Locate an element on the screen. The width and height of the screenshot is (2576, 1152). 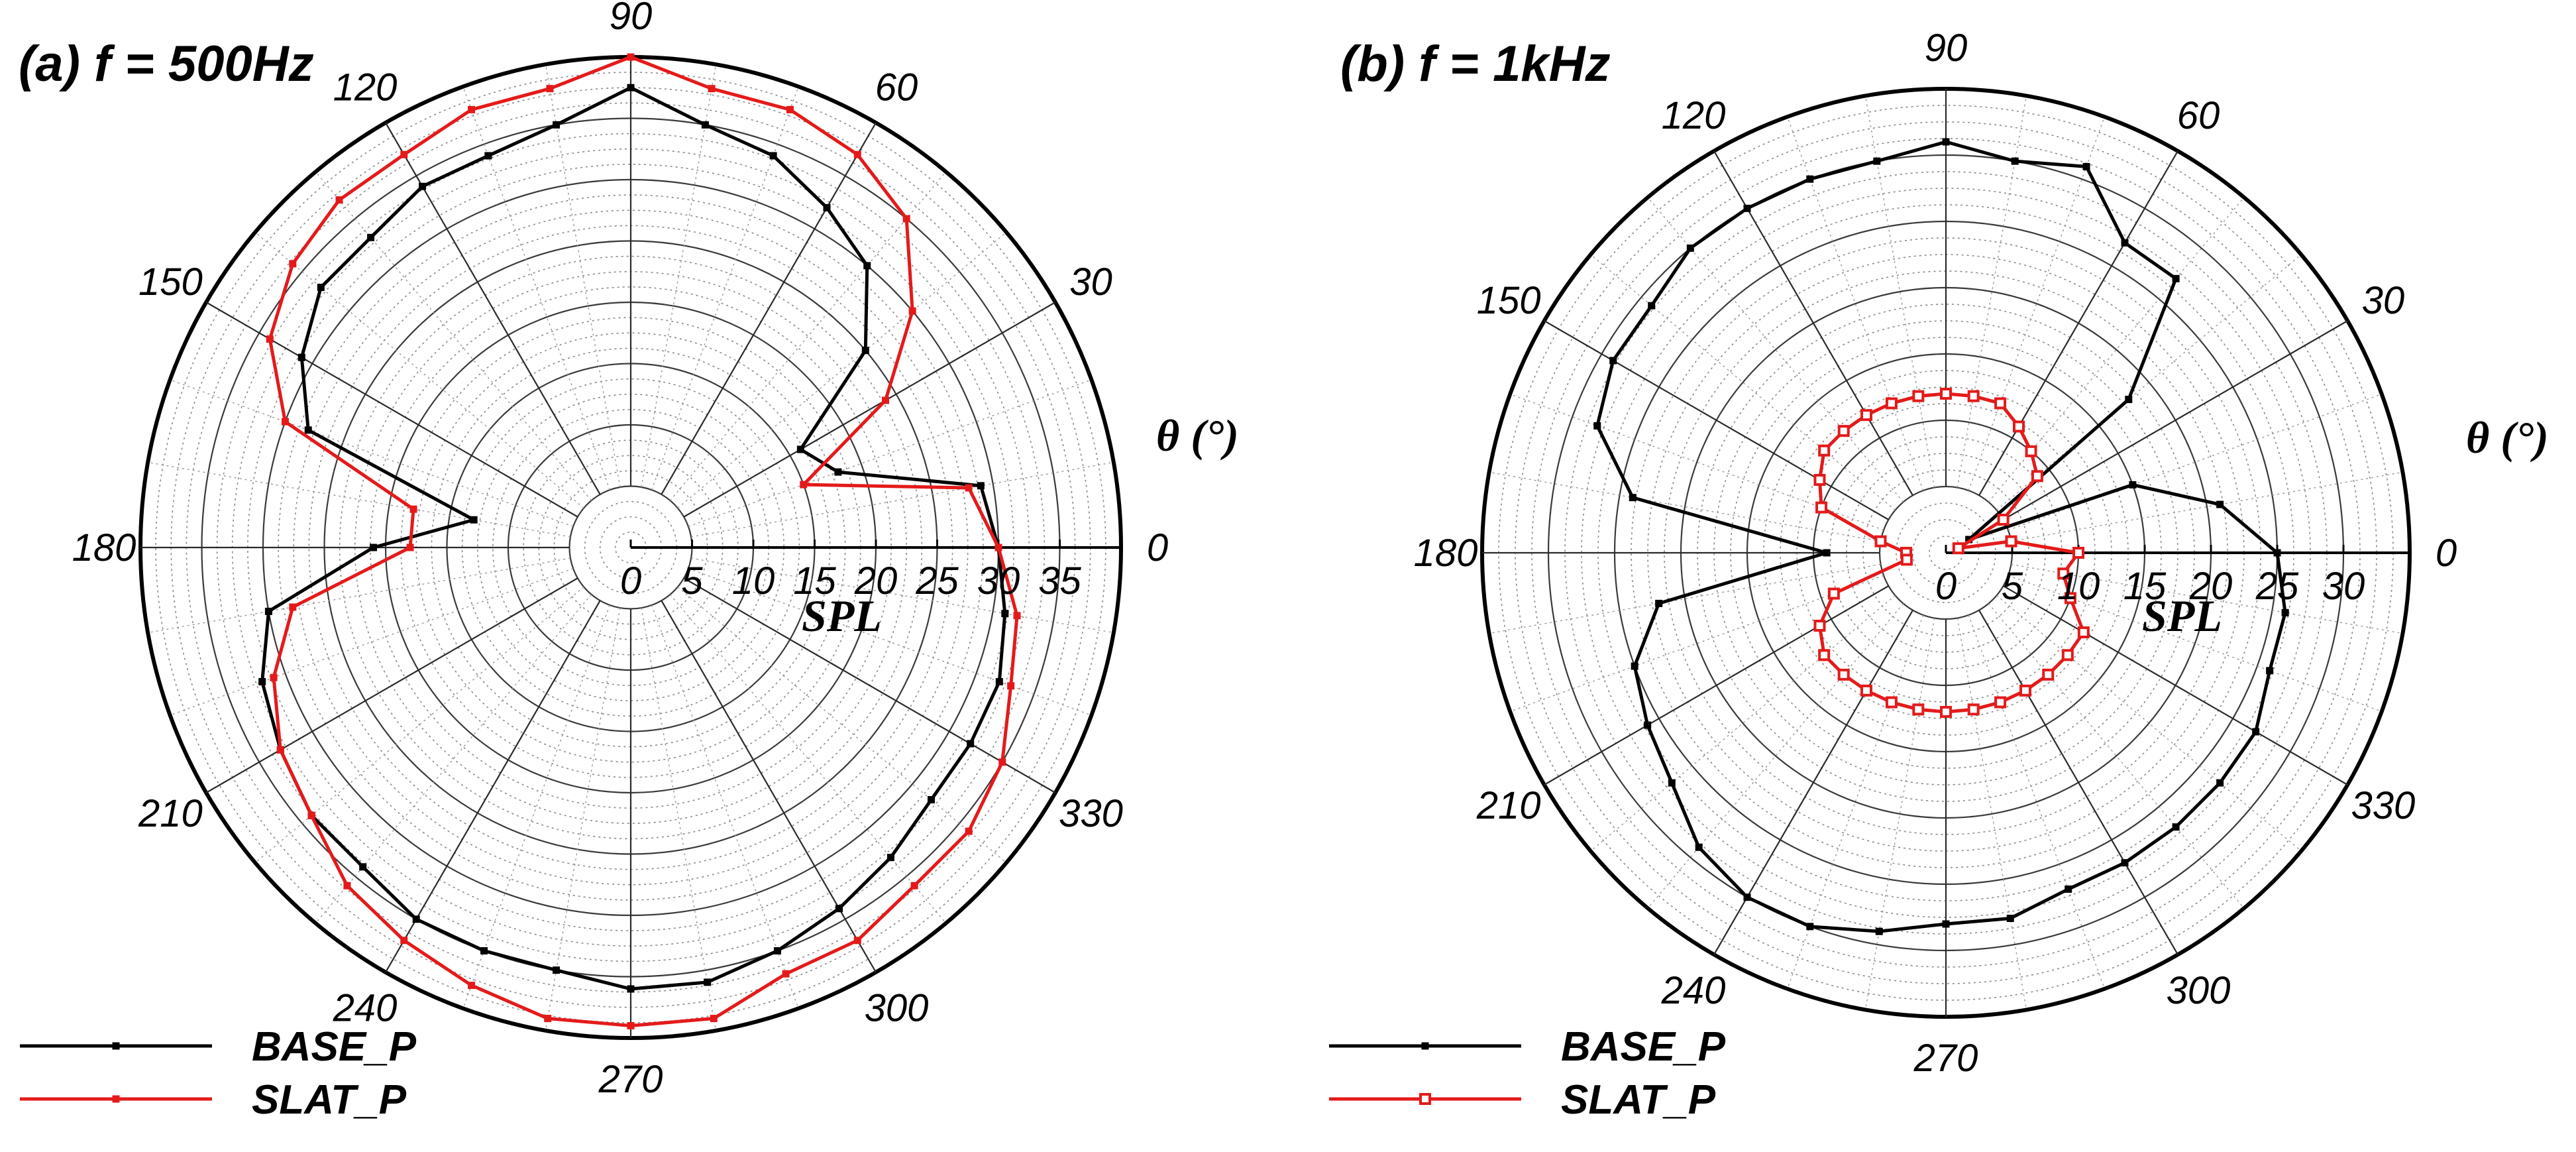
theta-tick-label-180: 180 is located at coordinates (104, 547).